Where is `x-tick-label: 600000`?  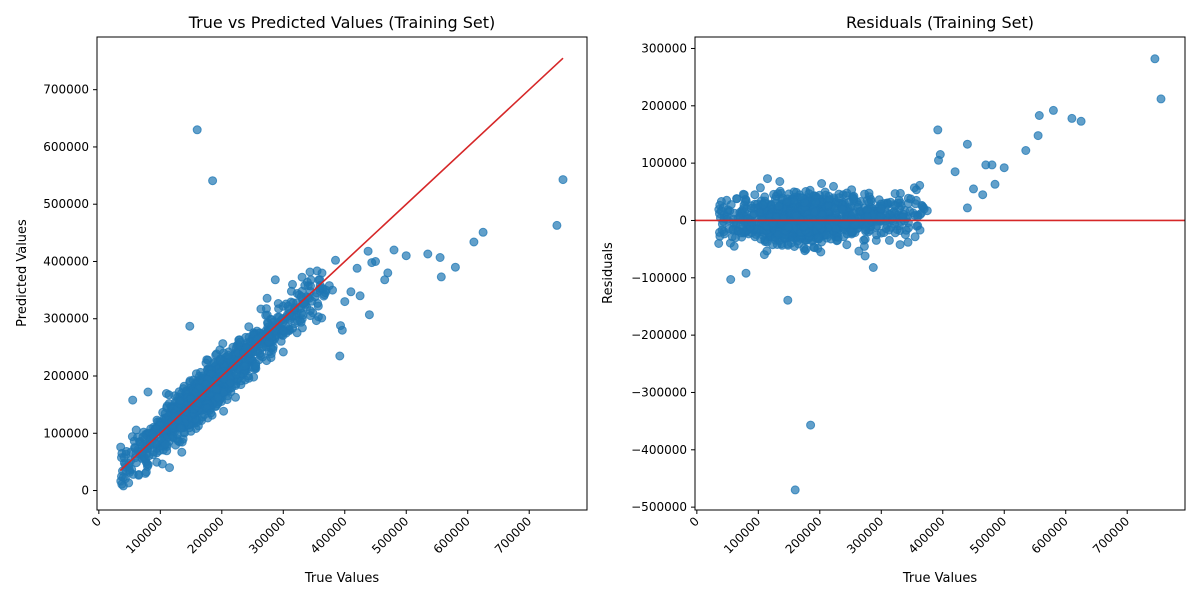
x-tick-label: 600000 is located at coordinates (452, 535).